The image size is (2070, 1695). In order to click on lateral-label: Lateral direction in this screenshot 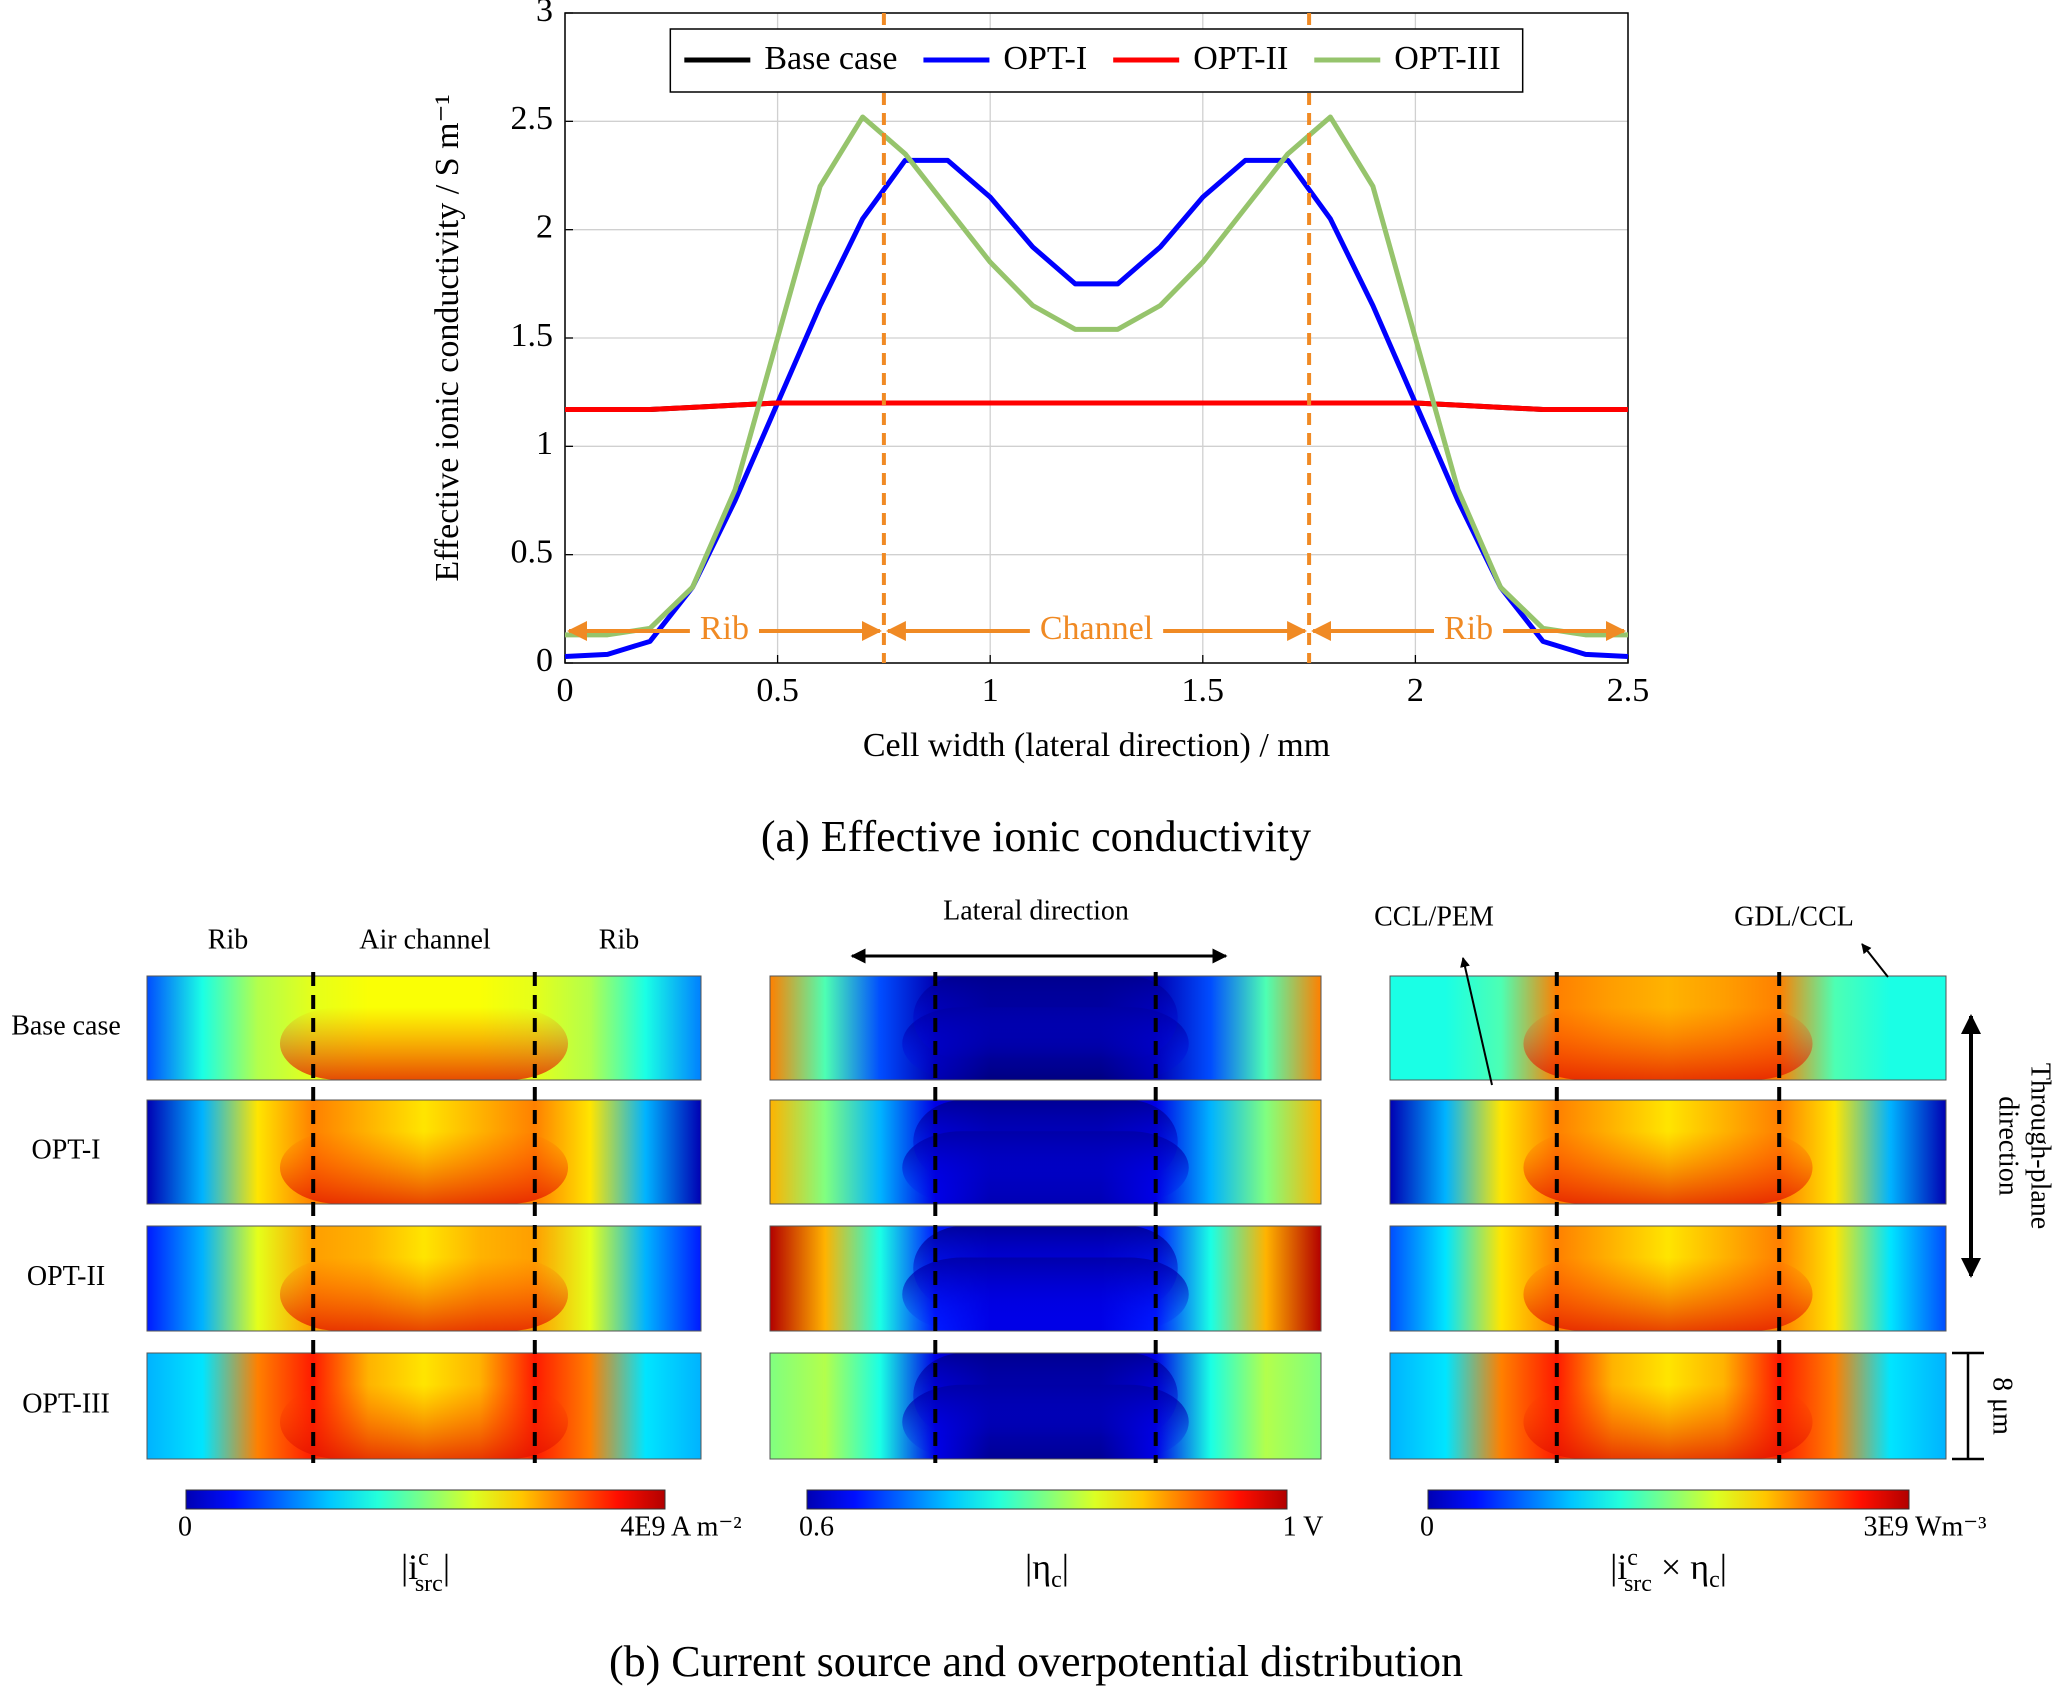, I will do `click(1036, 910)`.